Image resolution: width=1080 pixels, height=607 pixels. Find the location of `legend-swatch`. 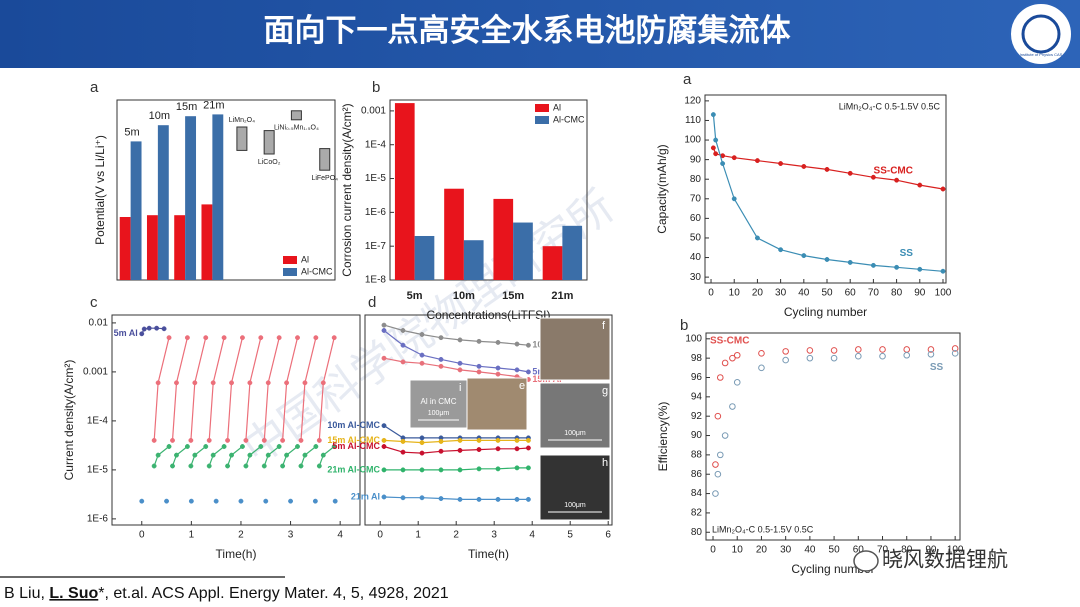

legend-swatch is located at coordinates (542, 108).